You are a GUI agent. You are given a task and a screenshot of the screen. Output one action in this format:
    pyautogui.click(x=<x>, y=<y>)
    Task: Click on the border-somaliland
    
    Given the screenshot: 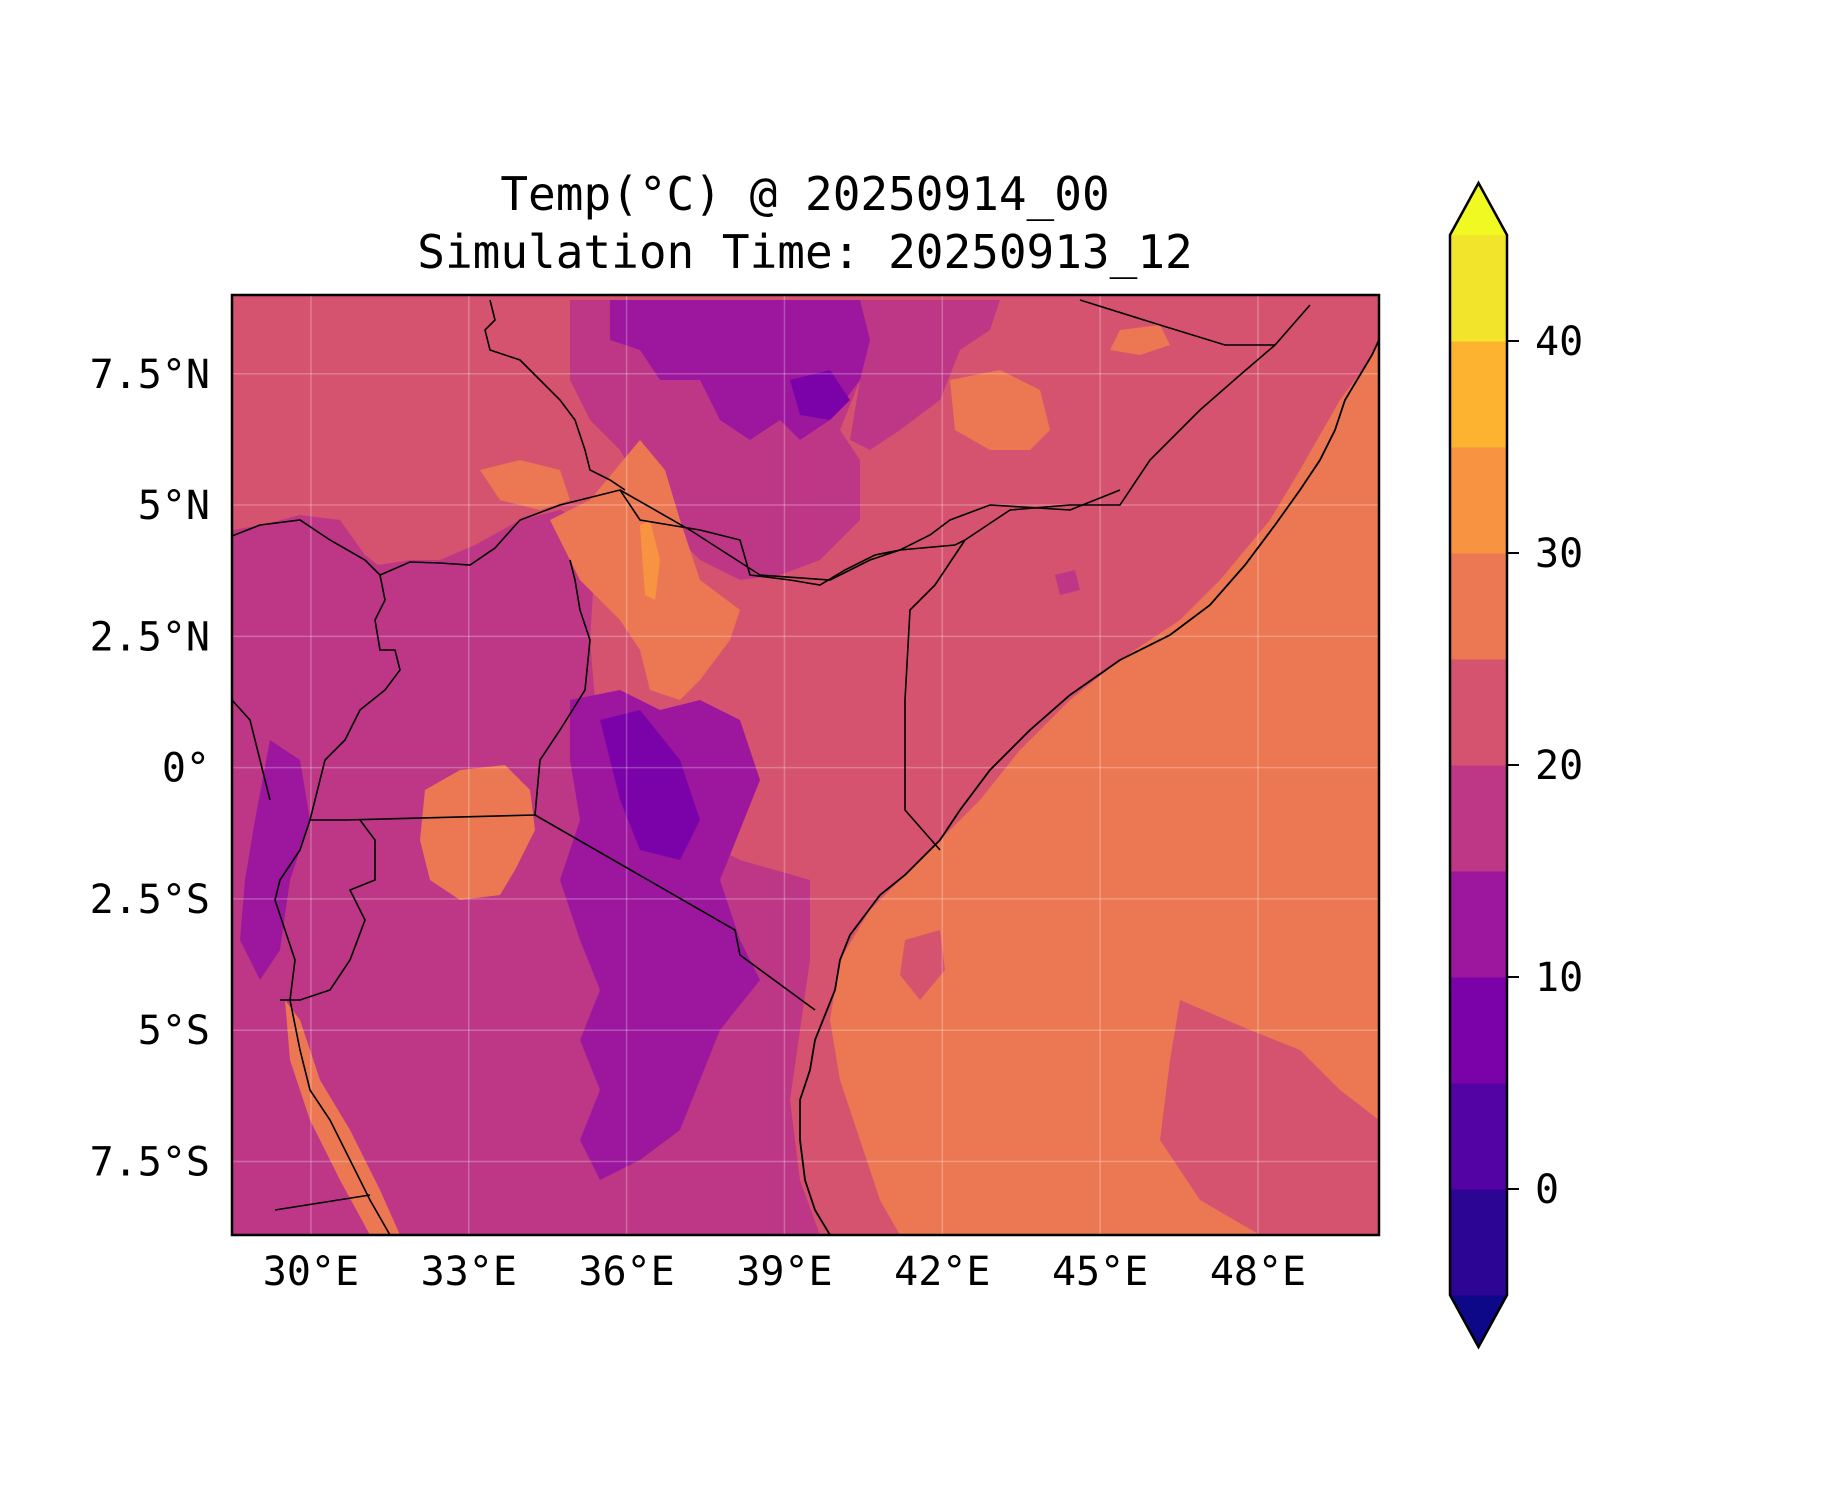 What is the action you would take?
    pyautogui.click(x=1177, y=322)
    